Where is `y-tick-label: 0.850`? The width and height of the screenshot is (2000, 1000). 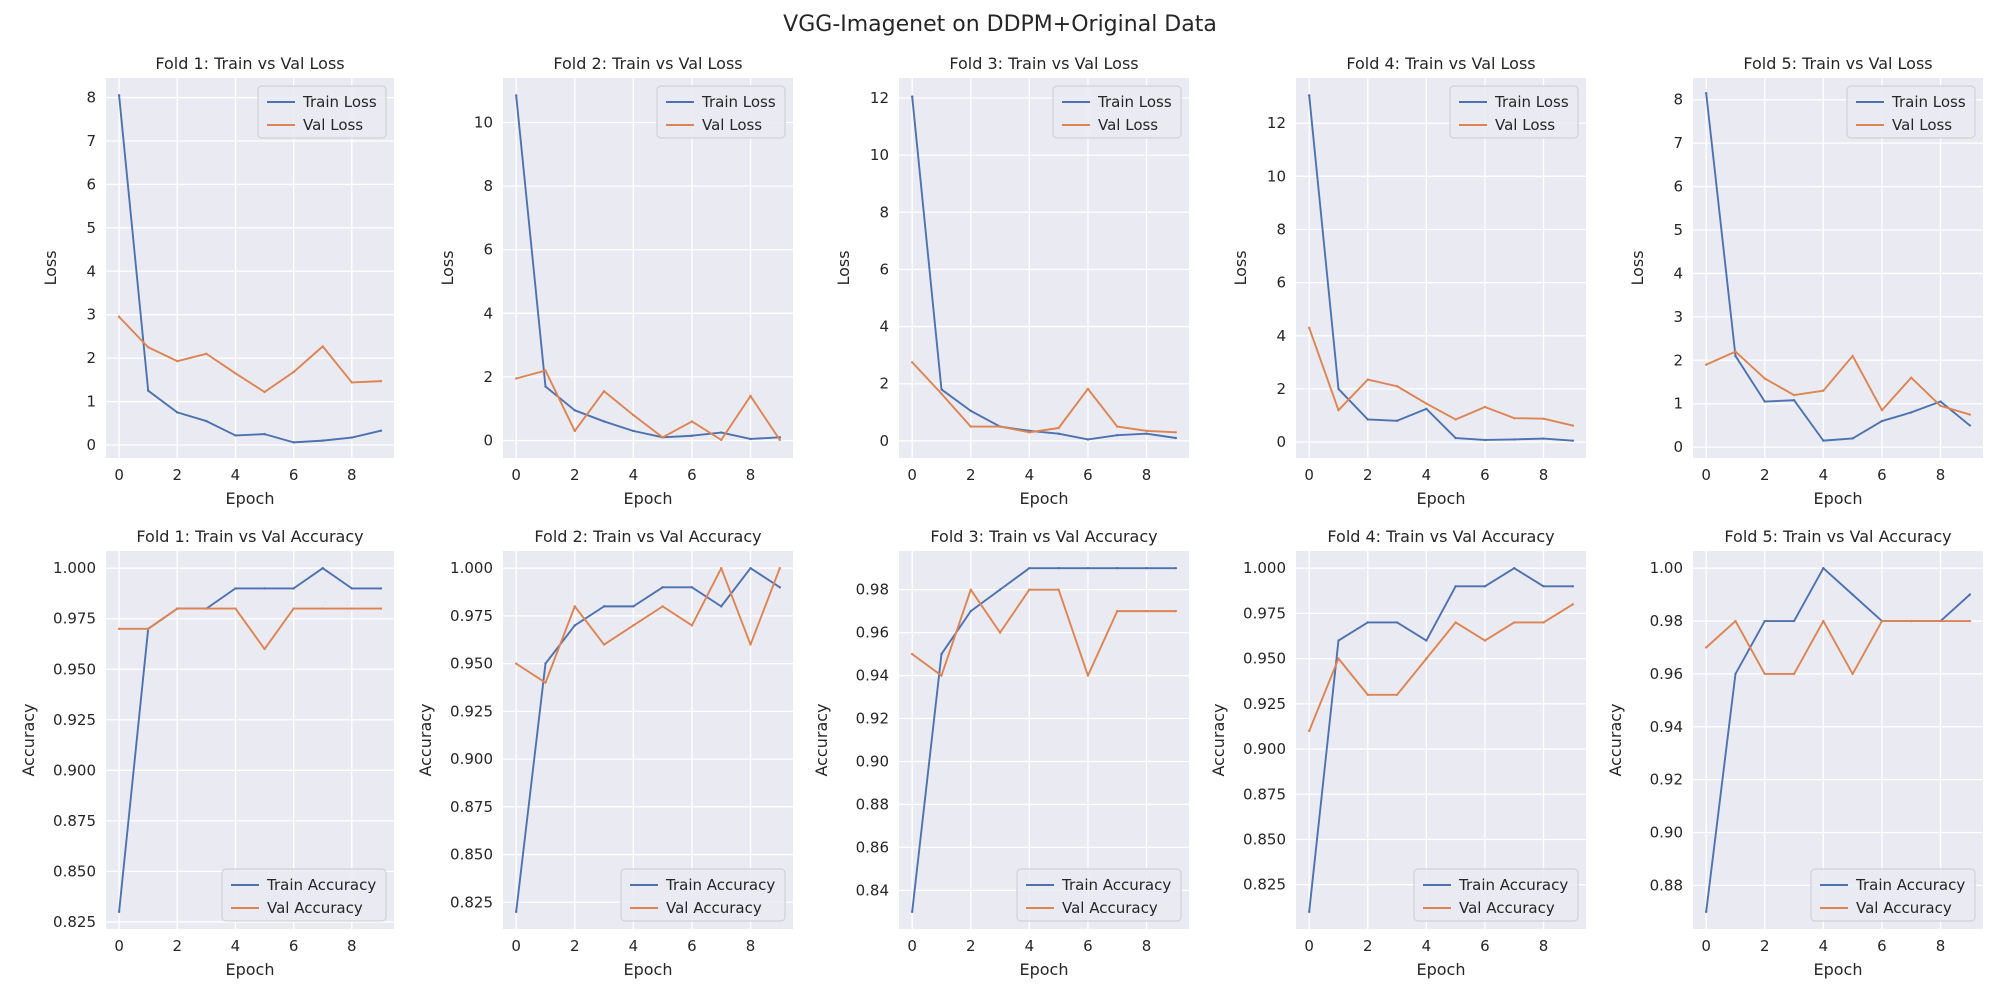
y-tick-label: 0.850 is located at coordinates (1264, 839).